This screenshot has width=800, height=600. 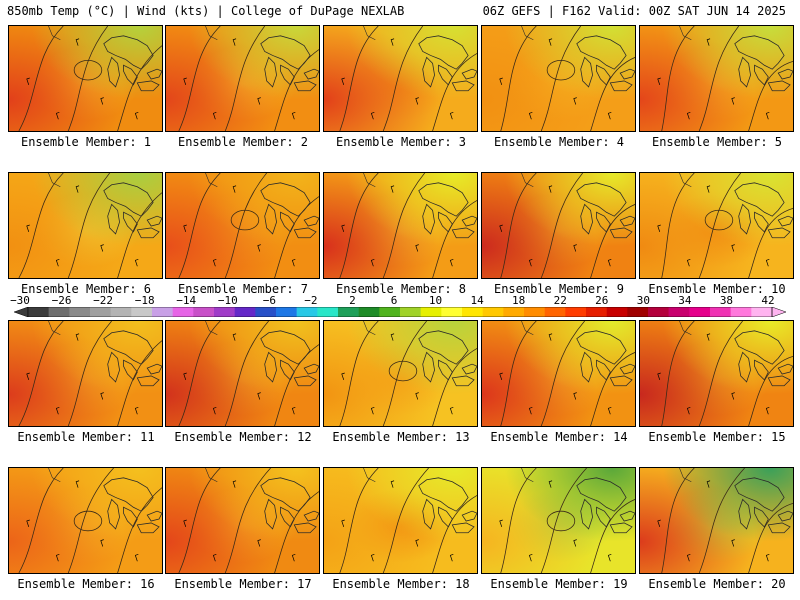 I want to click on ensemble-member-label: Ensemble Member: 5, so click(x=717, y=142).